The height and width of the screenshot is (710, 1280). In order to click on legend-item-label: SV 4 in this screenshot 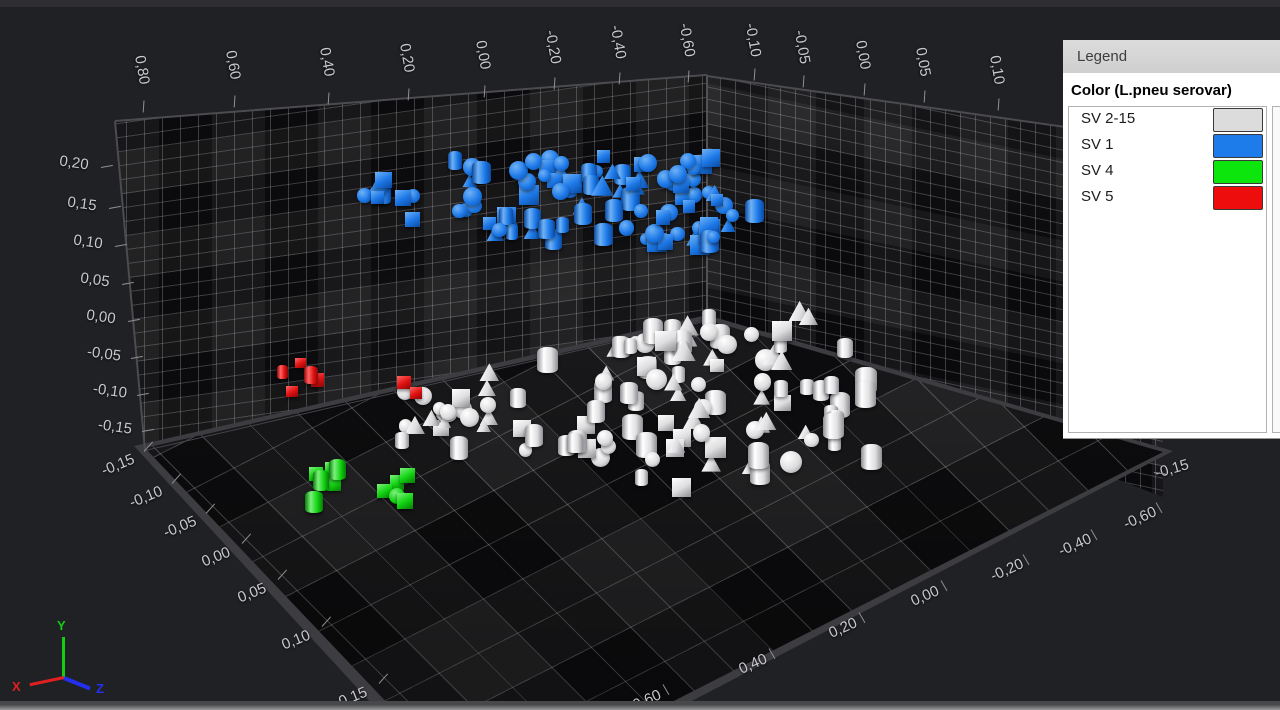, I will do `click(1097, 170)`.